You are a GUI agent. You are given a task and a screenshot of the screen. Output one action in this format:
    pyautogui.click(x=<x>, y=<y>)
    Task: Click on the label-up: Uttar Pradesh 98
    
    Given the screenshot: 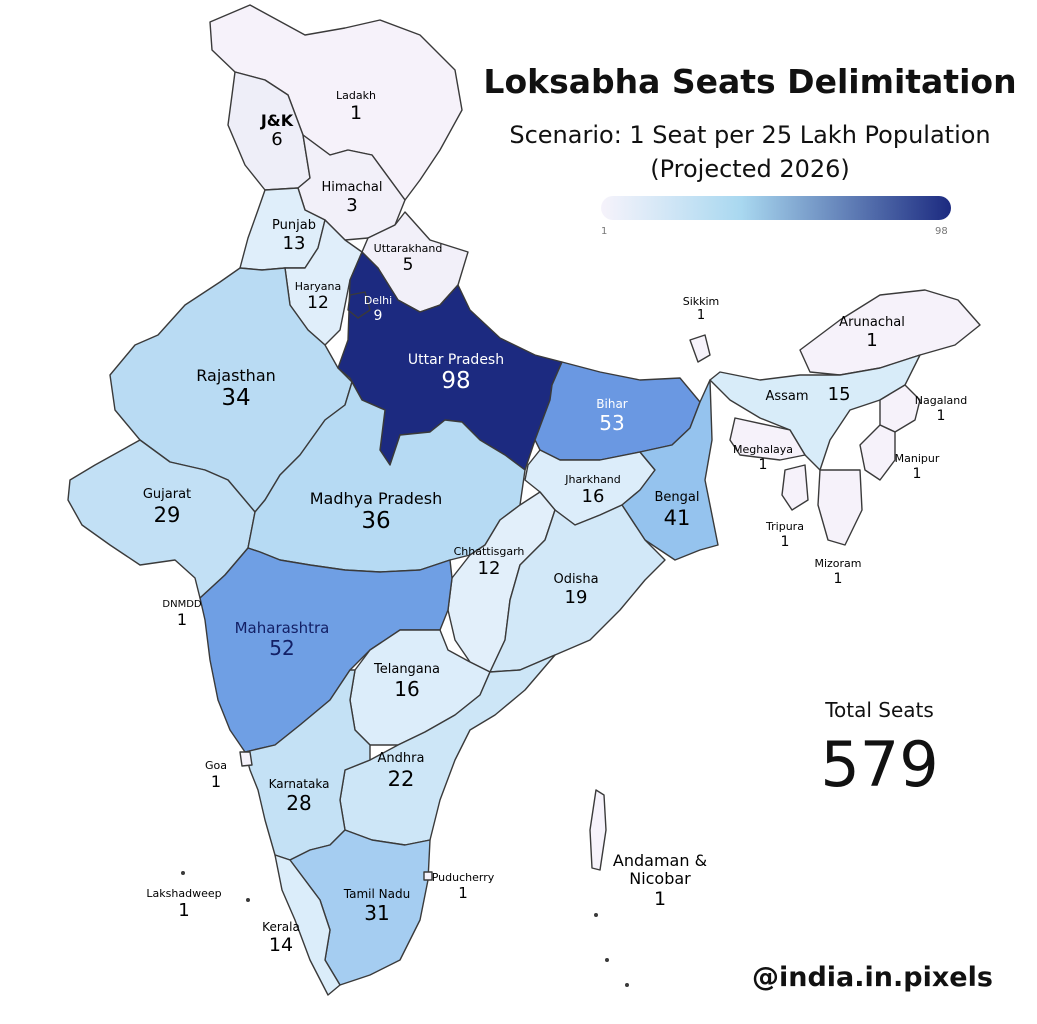 What is the action you would take?
    pyautogui.click(x=456, y=373)
    